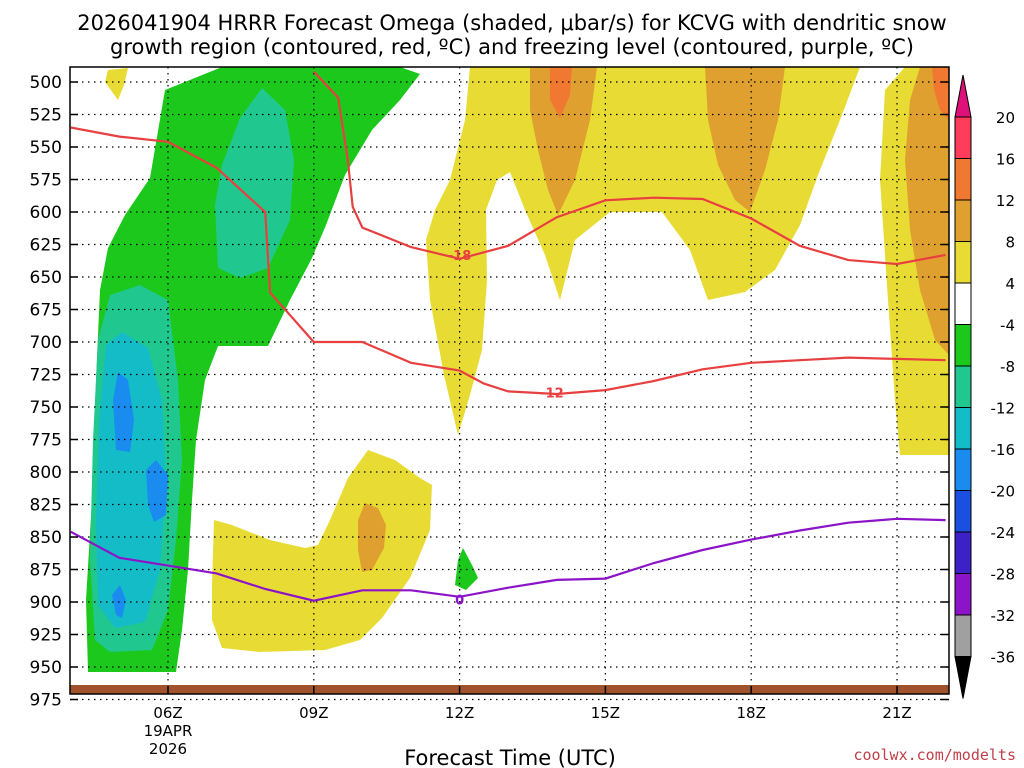  What do you see at coordinates (123, 412) in the screenshot?
I see `omega-area-neg16` at bounding box center [123, 412].